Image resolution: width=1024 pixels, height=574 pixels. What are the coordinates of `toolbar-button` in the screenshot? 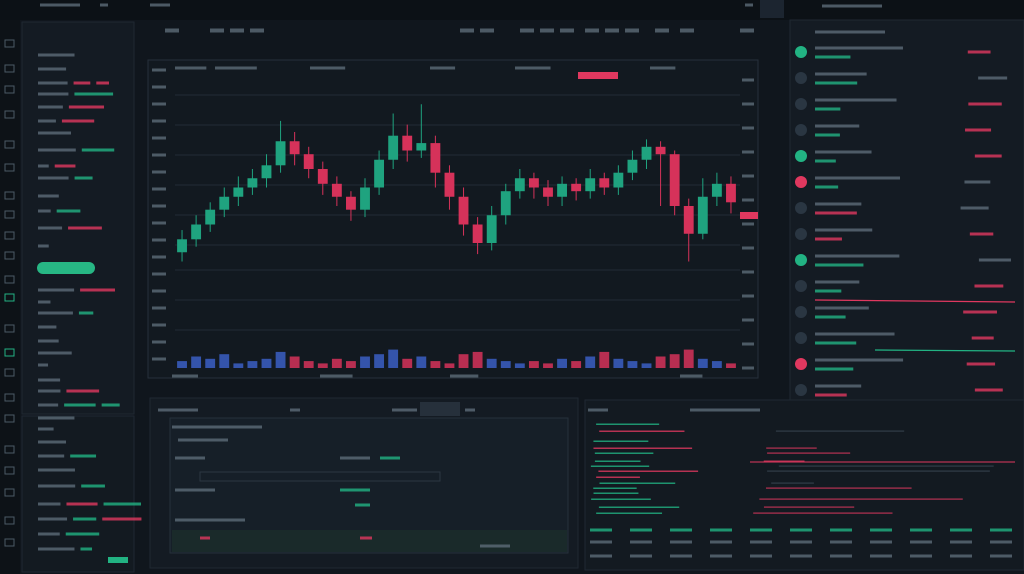 It's located at (772, 9).